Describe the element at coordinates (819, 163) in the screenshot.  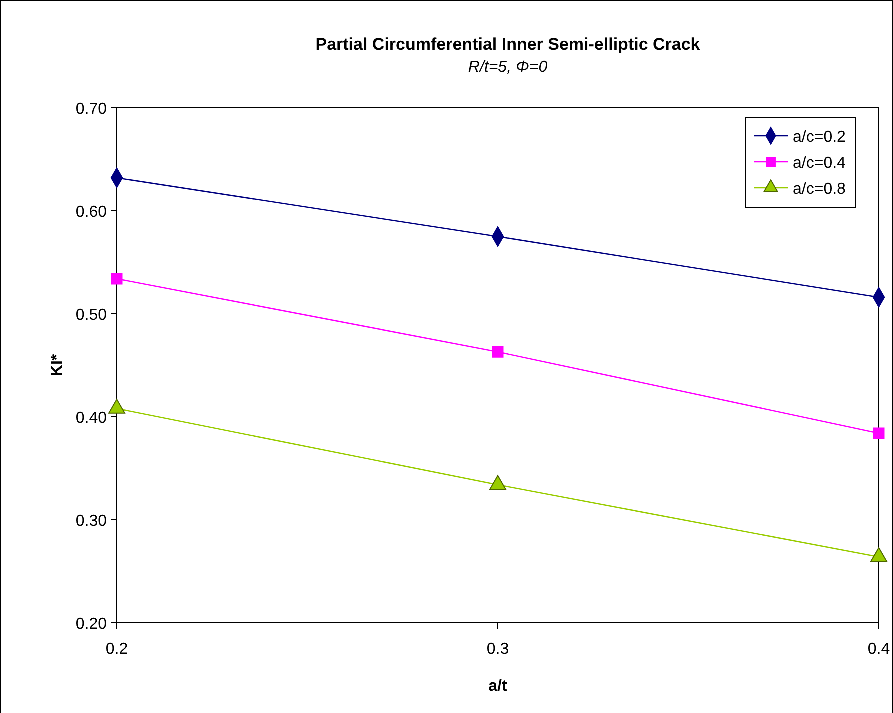
I see `legend-label: a/c=0.4` at that location.